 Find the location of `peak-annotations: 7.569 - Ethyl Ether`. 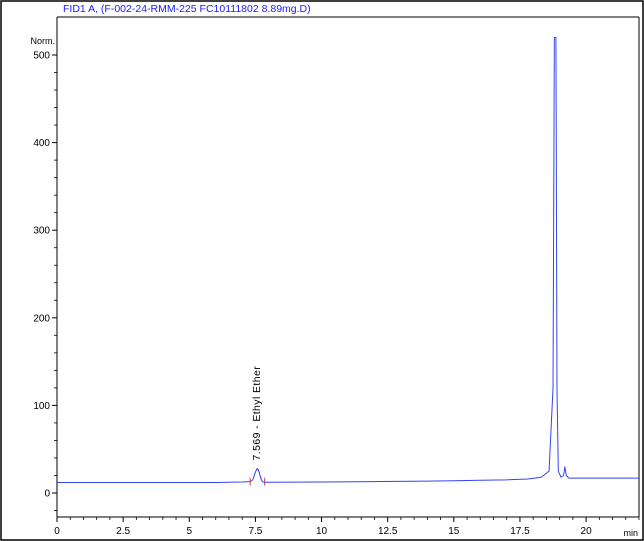

peak-annotations: 7.569 - Ethyl Ether is located at coordinates (257, 413).